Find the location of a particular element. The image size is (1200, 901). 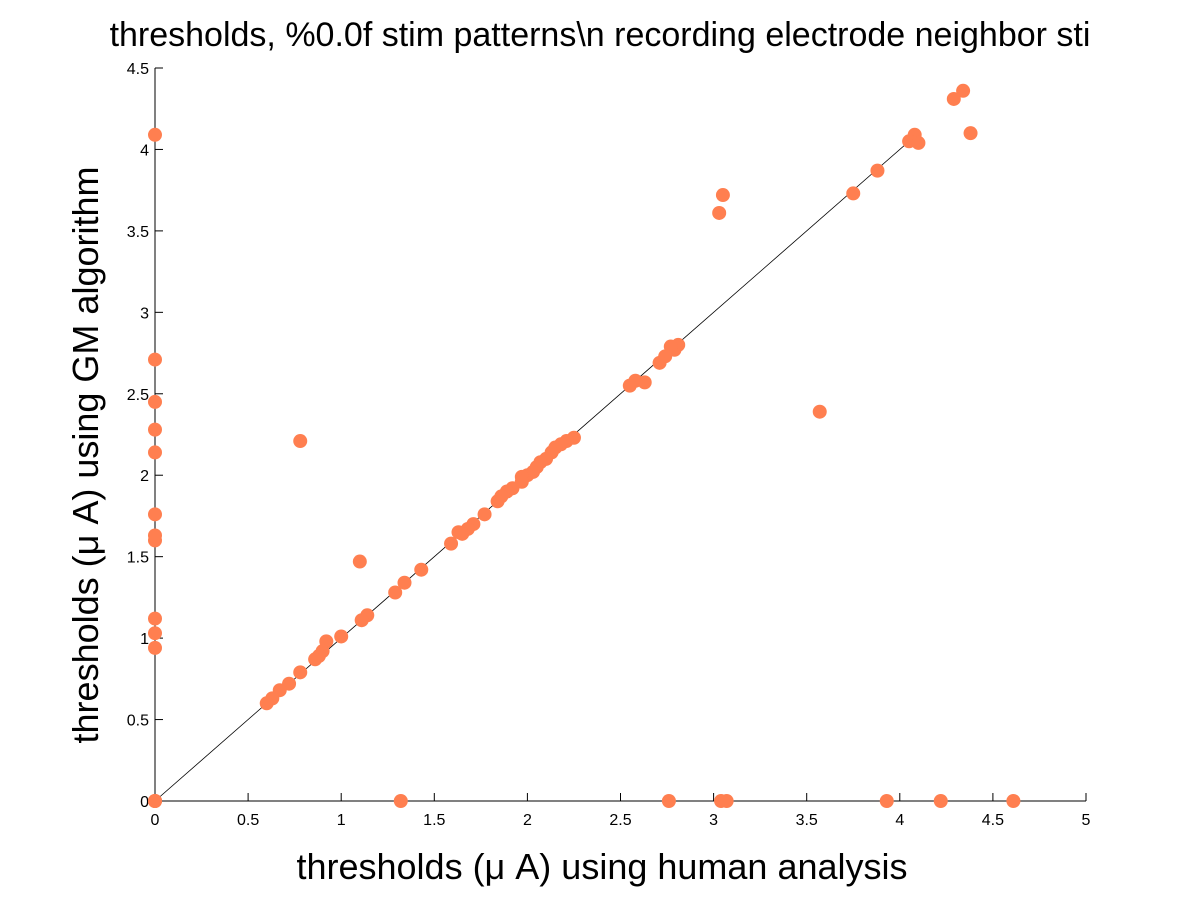

x-tick-label: 4 is located at coordinates (899, 820).